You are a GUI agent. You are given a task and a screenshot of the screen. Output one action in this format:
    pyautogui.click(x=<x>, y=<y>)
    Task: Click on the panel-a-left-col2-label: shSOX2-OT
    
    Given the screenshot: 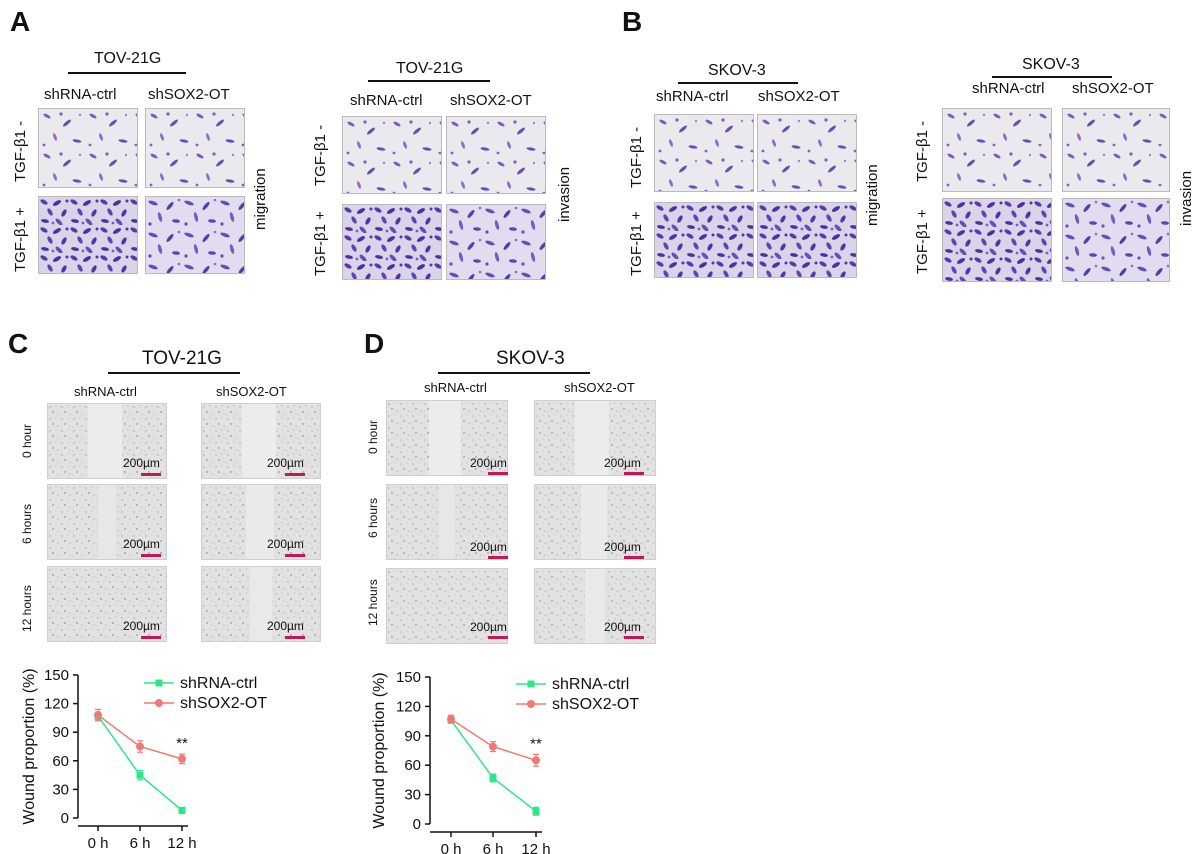 What is the action you would take?
    pyautogui.click(x=189, y=94)
    